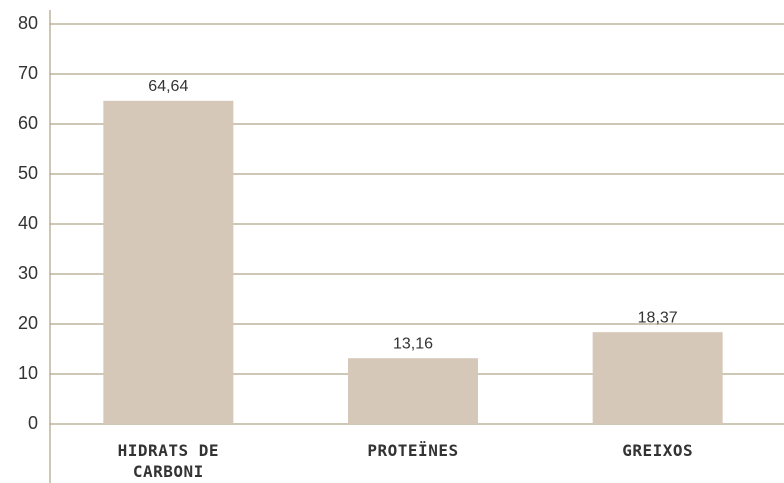  I want to click on value-label: 13,16, so click(413, 343).